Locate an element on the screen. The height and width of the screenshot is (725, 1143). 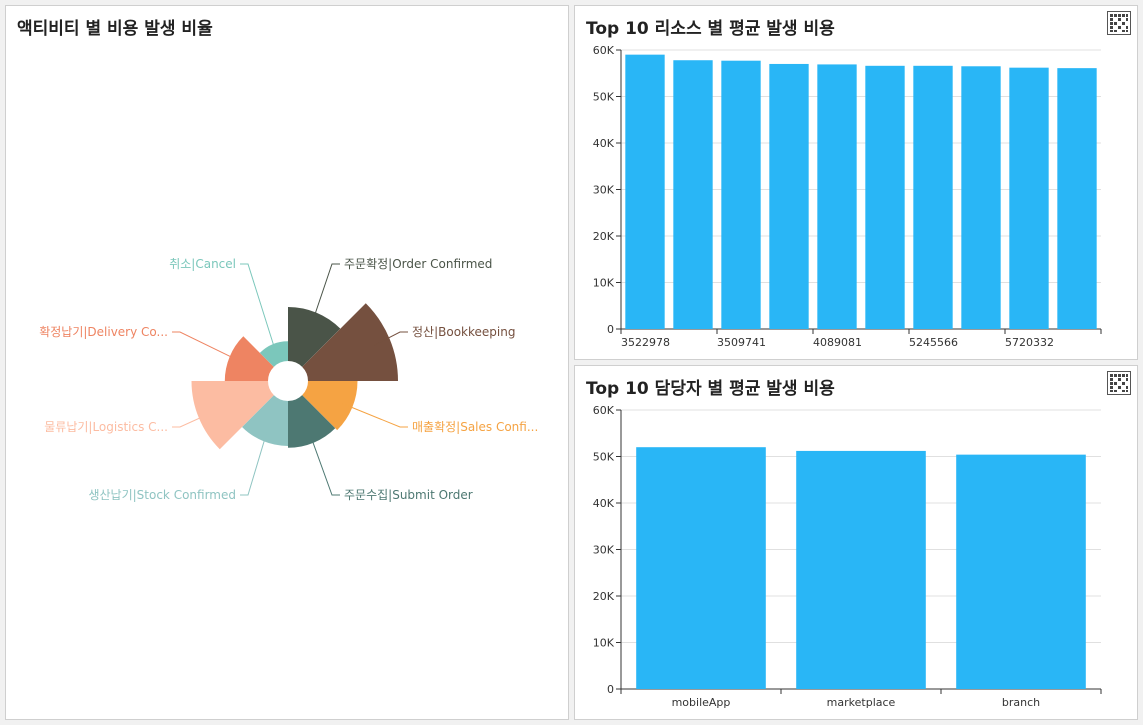
panel-title: 액티비티 별 비용 발생 비율 is located at coordinates (115, 29).